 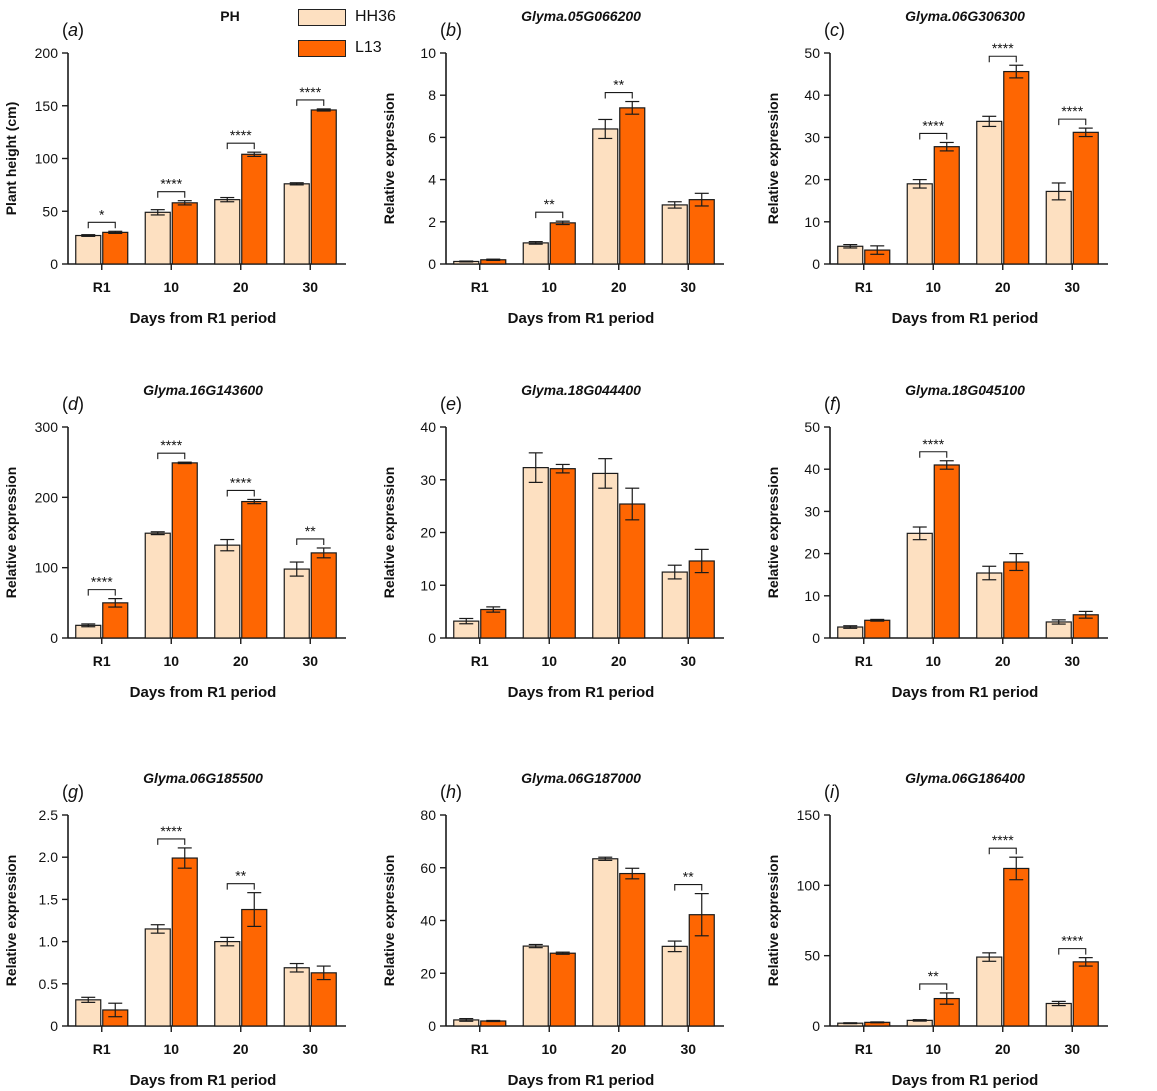 I want to click on panel-e-y-tick-label: 40, so click(x=428, y=427).